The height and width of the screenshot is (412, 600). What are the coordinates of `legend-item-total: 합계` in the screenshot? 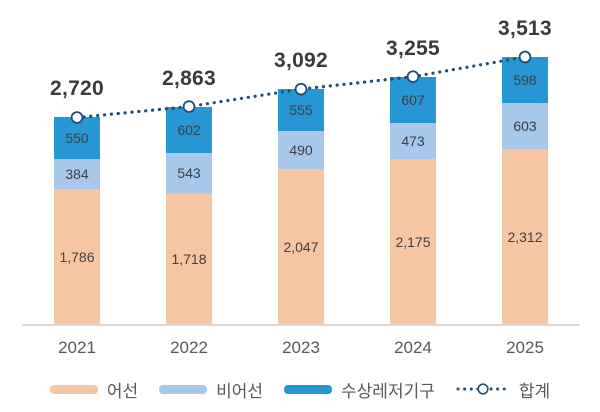 It's located at (503, 389).